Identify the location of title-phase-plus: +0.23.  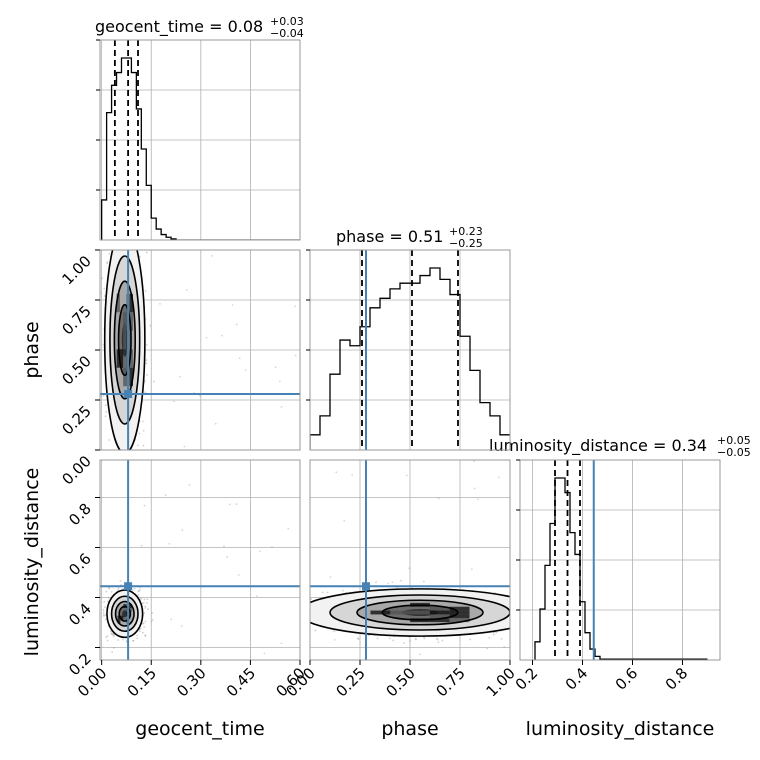
(466, 231).